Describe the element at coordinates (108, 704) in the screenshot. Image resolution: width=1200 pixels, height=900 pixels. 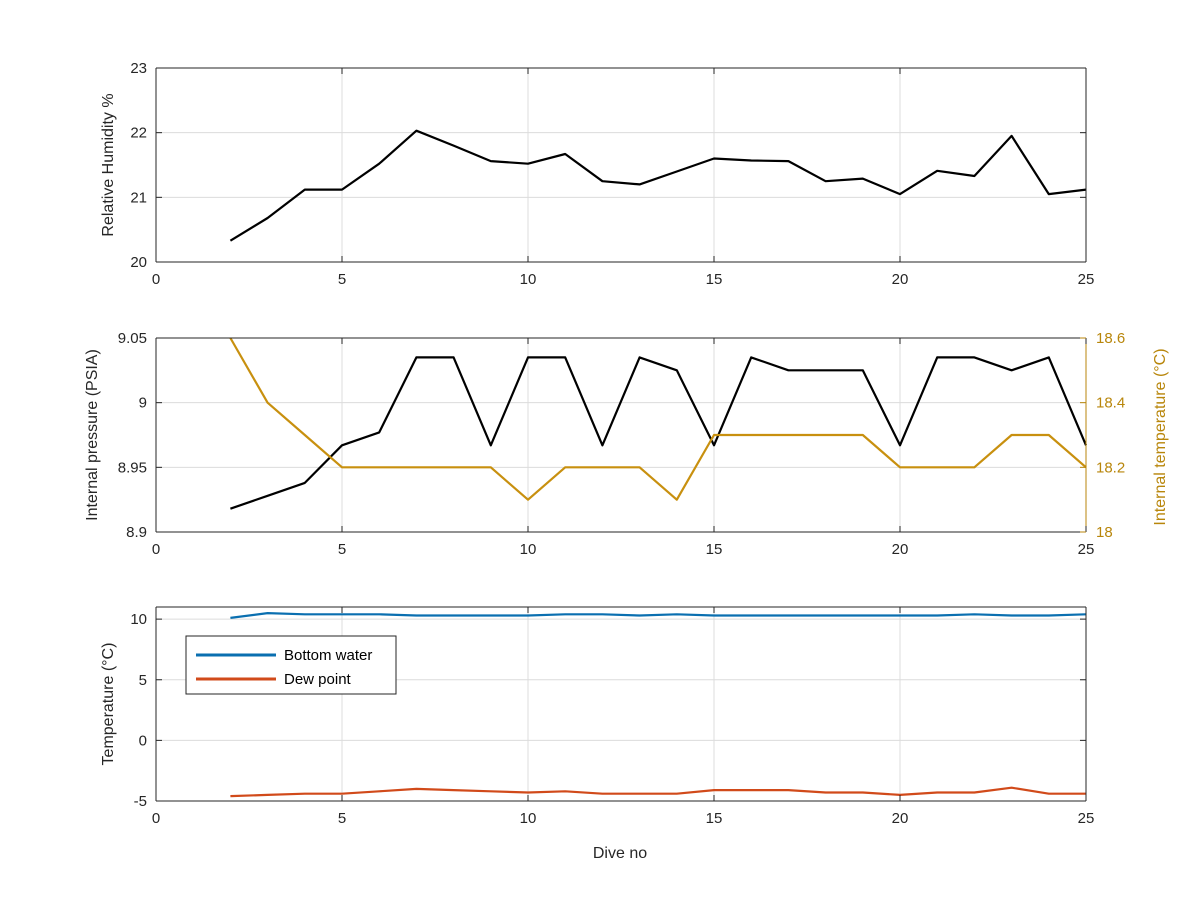
I see `temperature-y-label: Temperature (°C)` at that location.